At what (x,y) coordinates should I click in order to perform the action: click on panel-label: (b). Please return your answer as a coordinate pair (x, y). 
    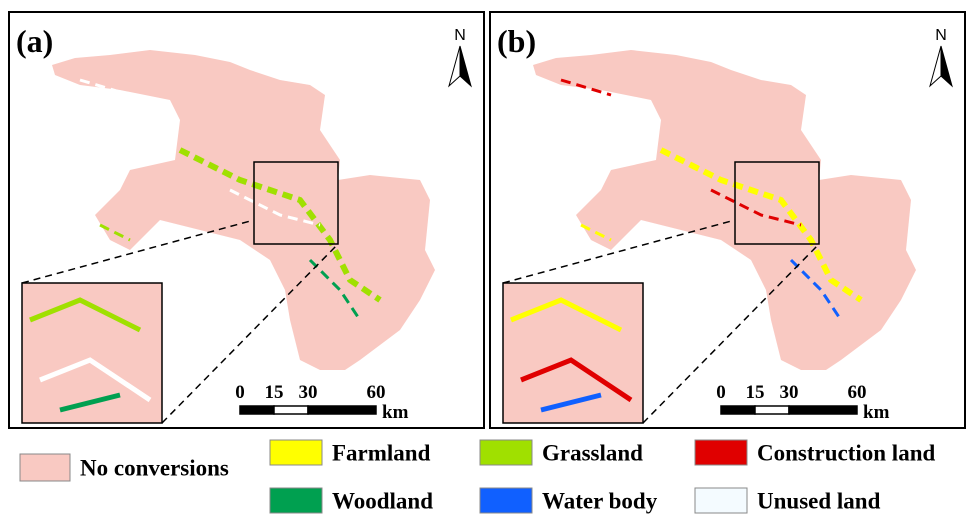
    Looking at the image, I should click on (516, 41).